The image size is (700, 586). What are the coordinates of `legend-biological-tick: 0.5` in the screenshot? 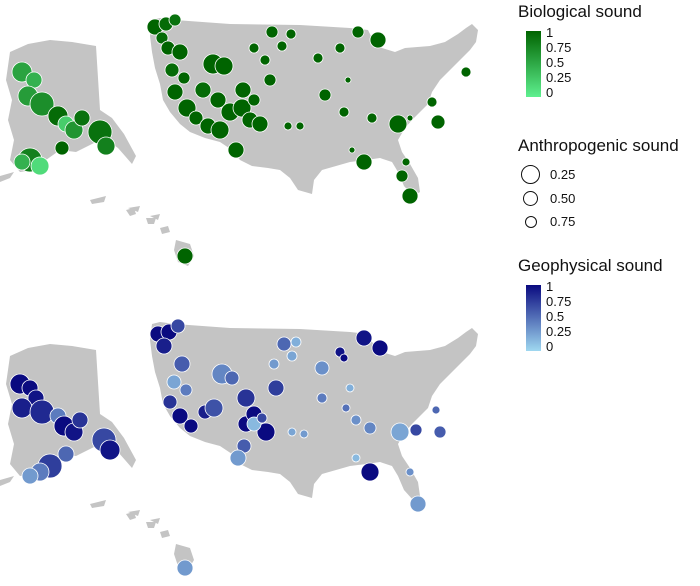 It's located at (555, 62).